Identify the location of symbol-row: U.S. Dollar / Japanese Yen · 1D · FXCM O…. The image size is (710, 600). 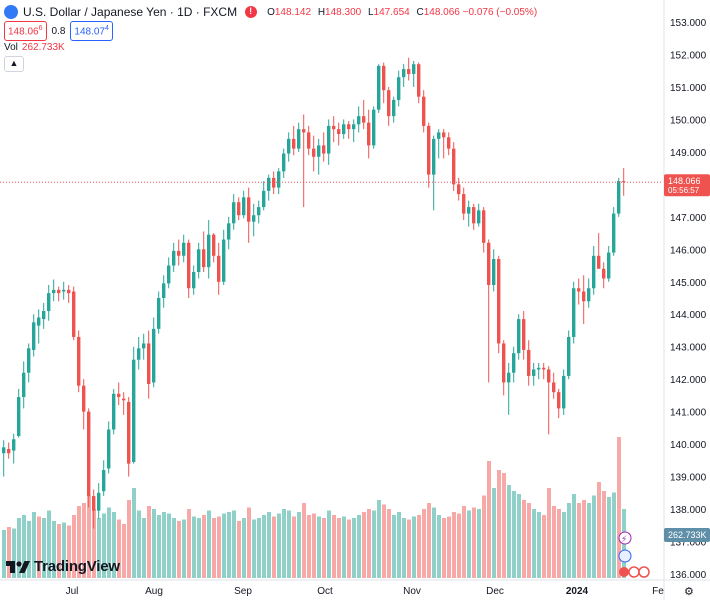
(270, 12).